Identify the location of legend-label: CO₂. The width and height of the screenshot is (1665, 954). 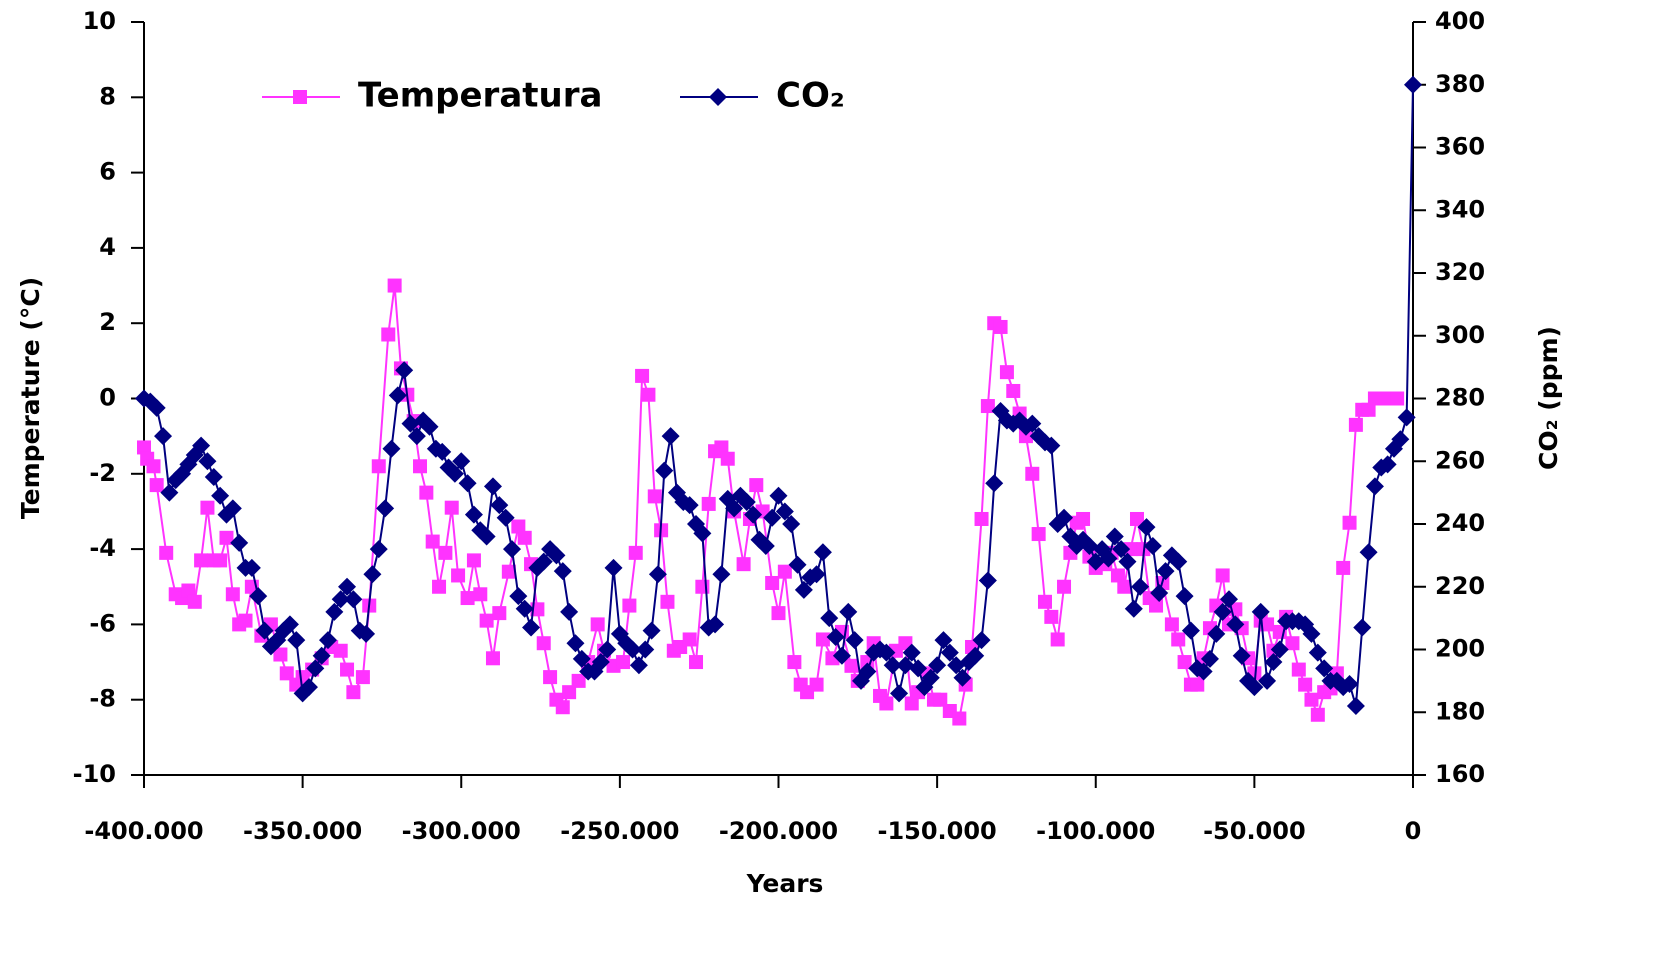
(810, 96).